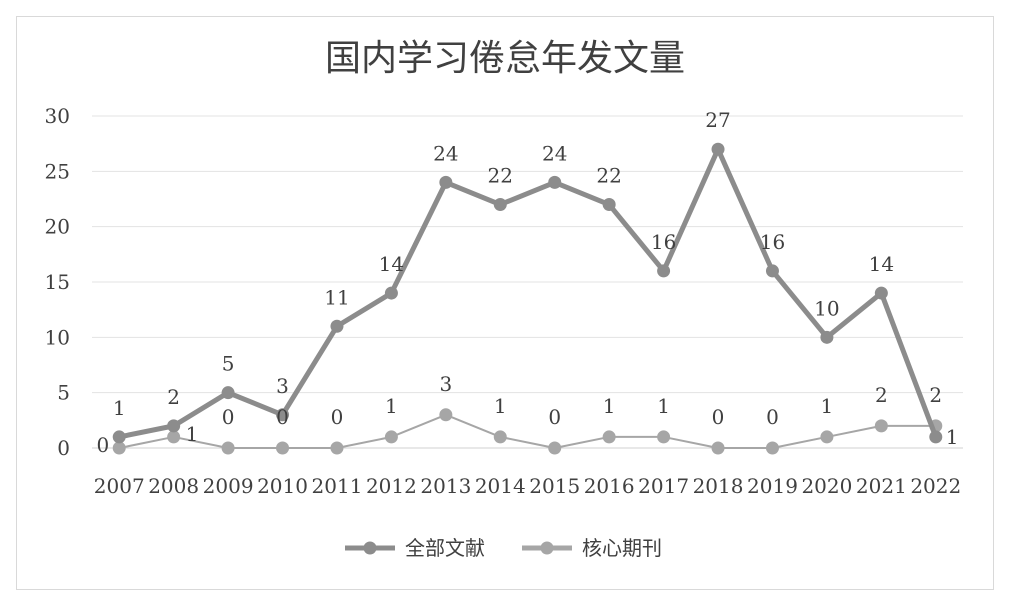 The height and width of the screenshot is (604, 1013). What do you see at coordinates (622, 548) in the screenshot?
I see `legend-label-core-journals: 核心期刊` at bounding box center [622, 548].